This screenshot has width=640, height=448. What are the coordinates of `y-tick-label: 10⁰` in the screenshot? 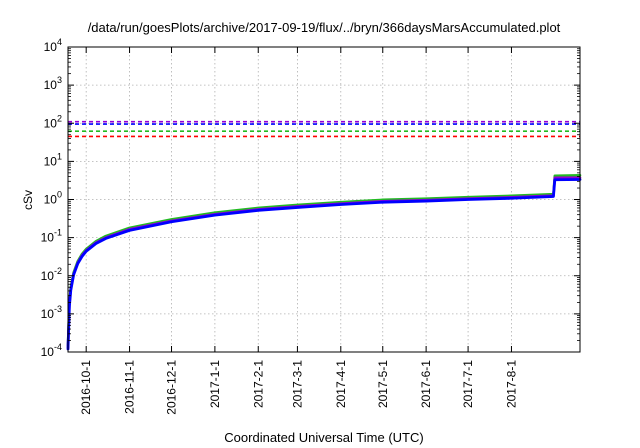 It's located at (53, 198).